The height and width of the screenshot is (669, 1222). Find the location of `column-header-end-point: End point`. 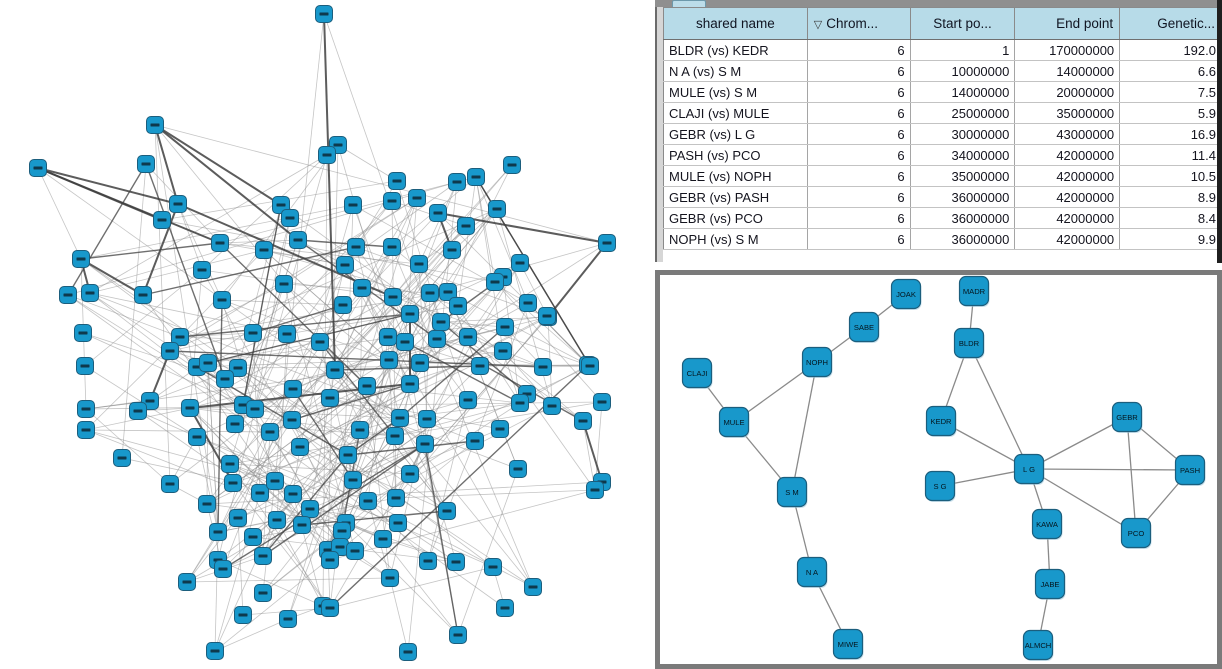

column-header-end-point: End point is located at coordinates (1067, 23).